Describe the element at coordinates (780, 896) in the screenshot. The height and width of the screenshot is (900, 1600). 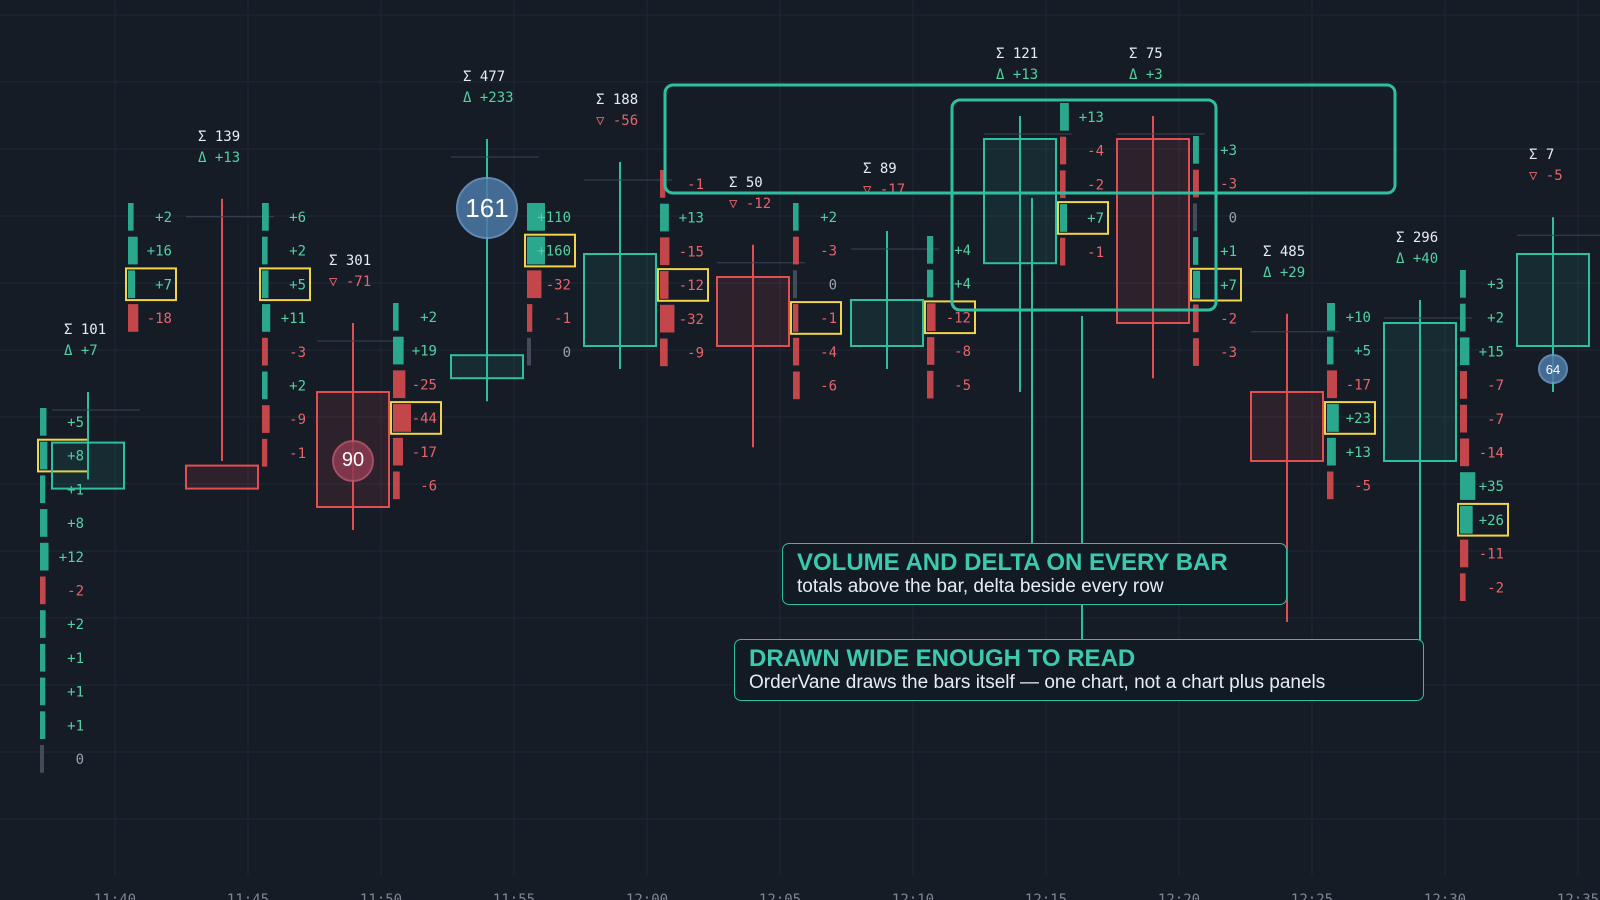
I see `x-tick-label: 12:05` at that location.